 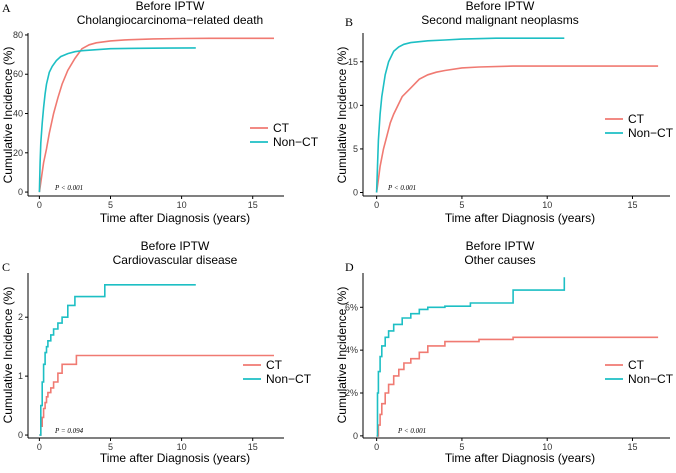 I want to click on panel-a-pvalue: P < 0.001, so click(x=68, y=188).